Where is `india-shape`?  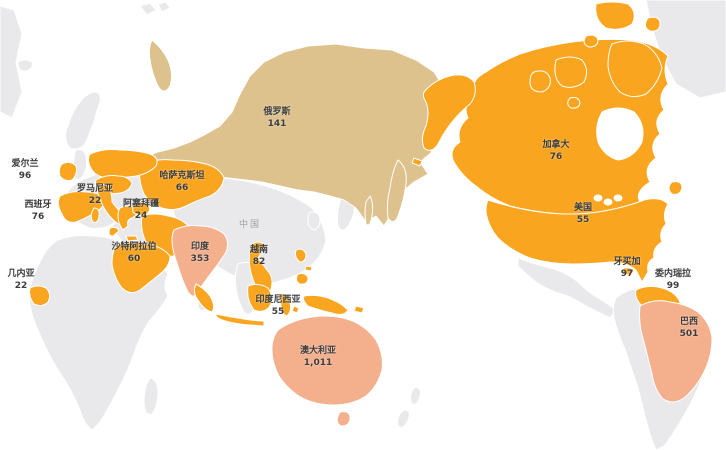
india-shape is located at coordinates (200, 261).